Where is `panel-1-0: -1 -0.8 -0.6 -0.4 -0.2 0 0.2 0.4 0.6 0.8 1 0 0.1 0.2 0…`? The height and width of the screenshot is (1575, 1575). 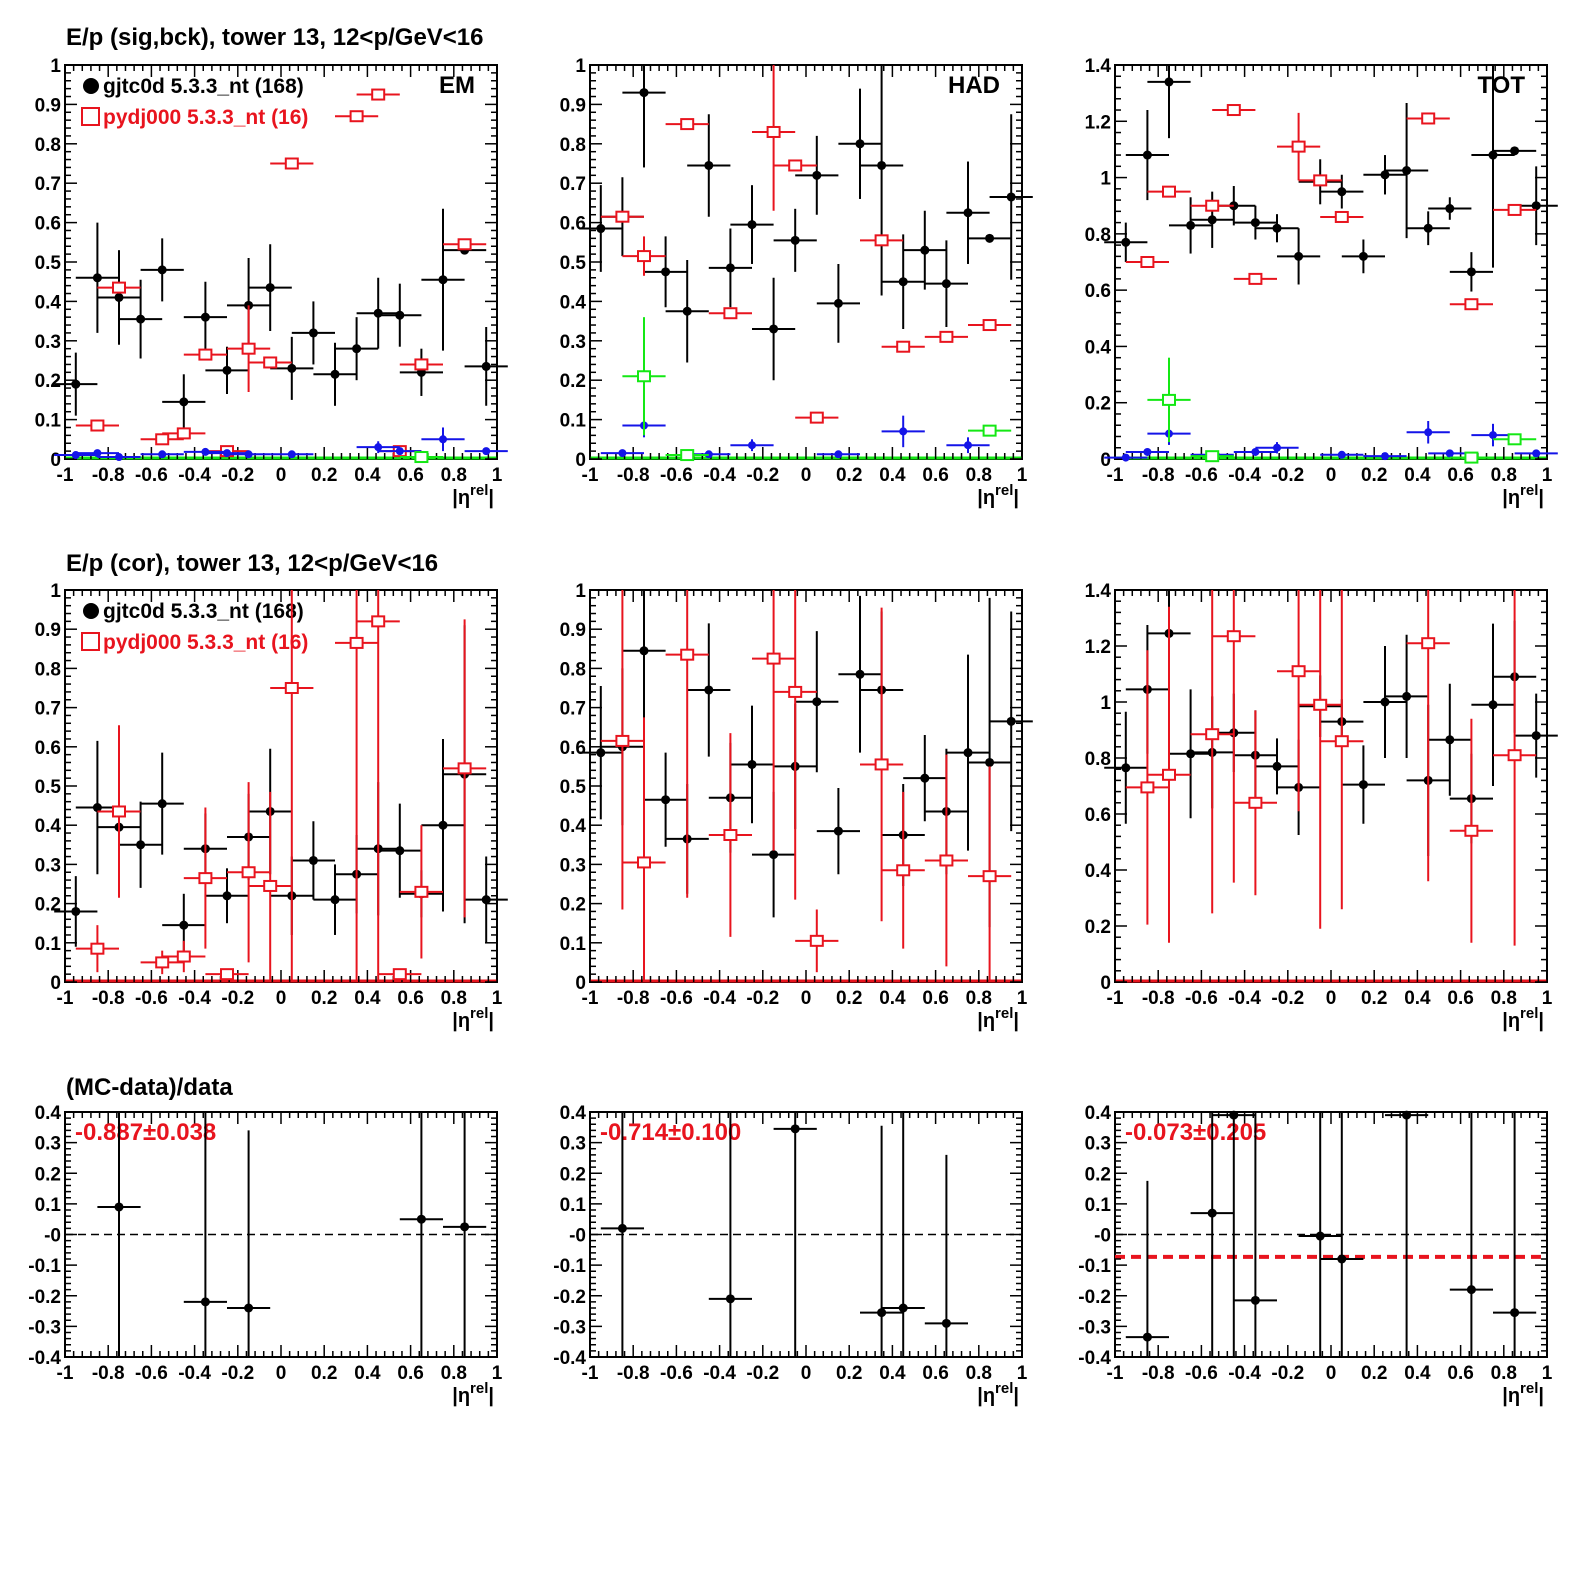
panel-1-0: -1 -0.8 -0.6 -0.4 -0.2 0 0.2 0.4 0.6 0.8 1 0 0.1 0.2 0… is located at coordinates (271, 806).